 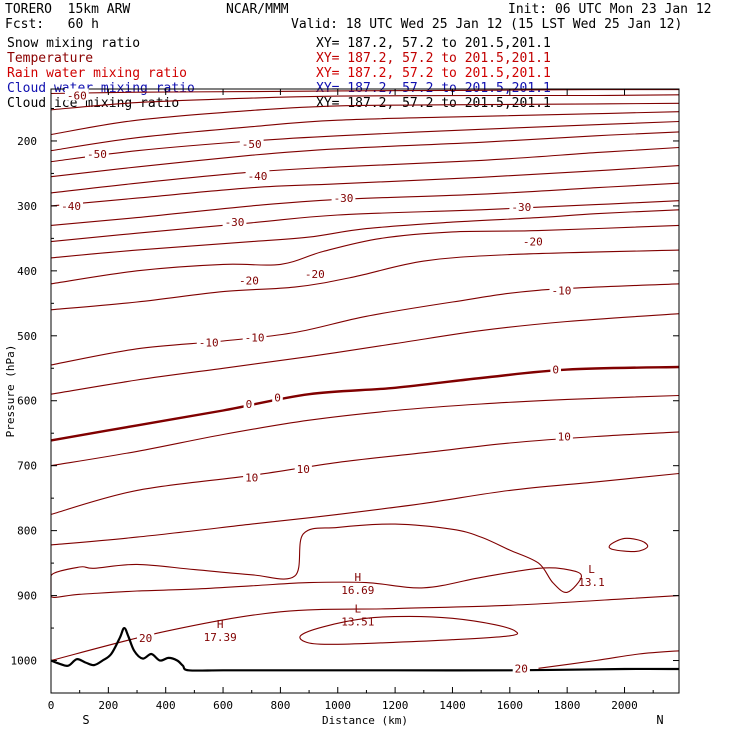 What do you see at coordinates (108, 705) in the screenshot?
I see `x-tick-label: 200` at bounding box center [108, 705].